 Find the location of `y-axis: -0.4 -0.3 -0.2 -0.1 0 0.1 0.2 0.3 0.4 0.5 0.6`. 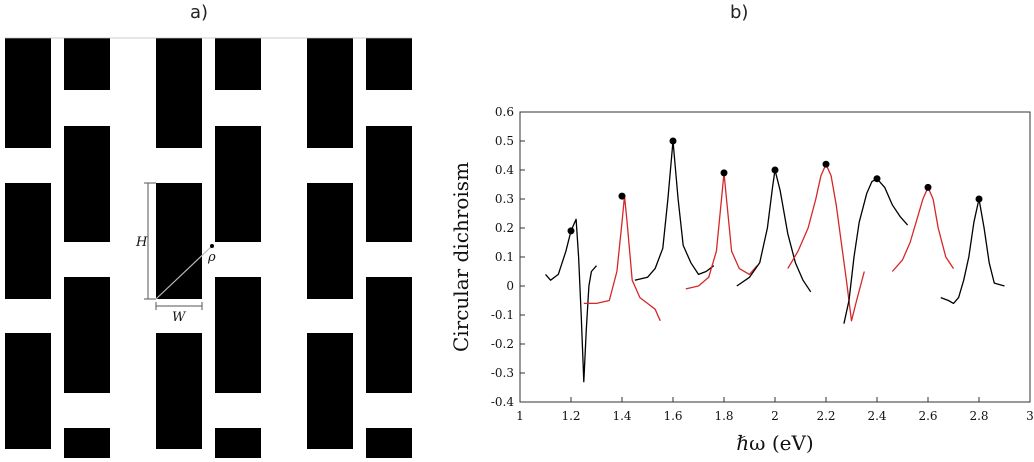

y-axis: -0.4 -0.3 -0.2 -0.1 0 0.1 0.2 0.3 0.4 0.5 0.6 is located at coordinates (508, 257).